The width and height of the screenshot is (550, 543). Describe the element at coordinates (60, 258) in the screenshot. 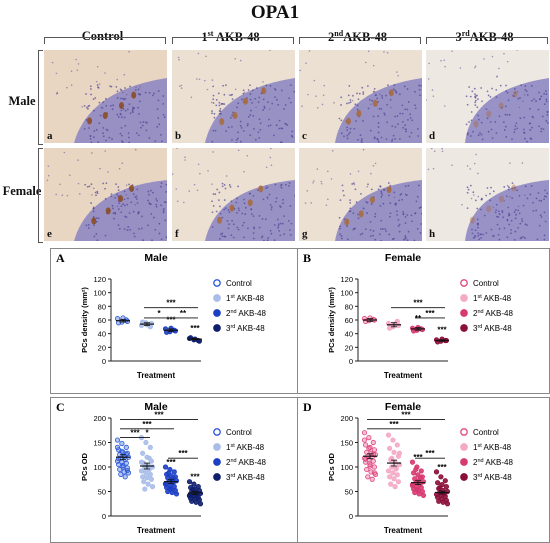

I see `panel-letter: A` at that location.